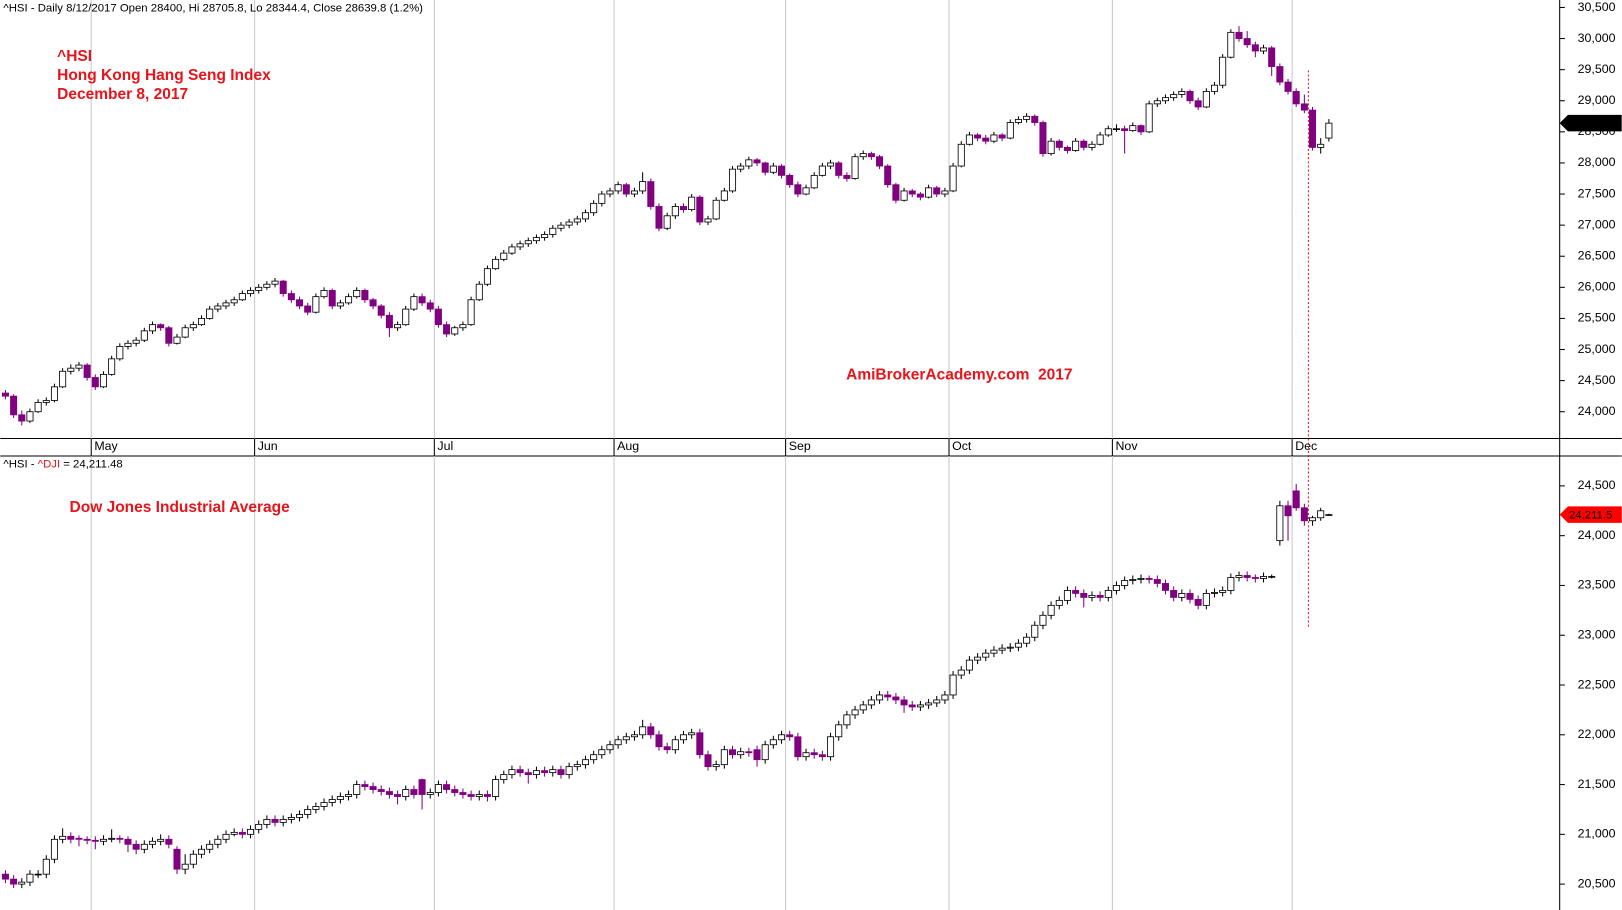 The width and height of the screenshot is (1622, 910). What do you see at coordinates (800, 446) in the screenshot?
I see `x-tick-label: Sep` at bounding box center [800, 446].